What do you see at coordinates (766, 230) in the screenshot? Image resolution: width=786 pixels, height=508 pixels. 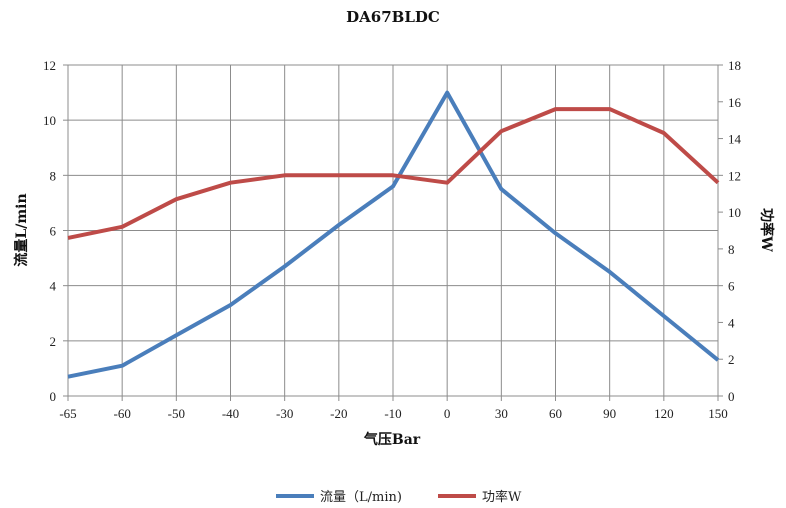 I see `right-axis-title: 功率W` at bounding box center [766, 230].